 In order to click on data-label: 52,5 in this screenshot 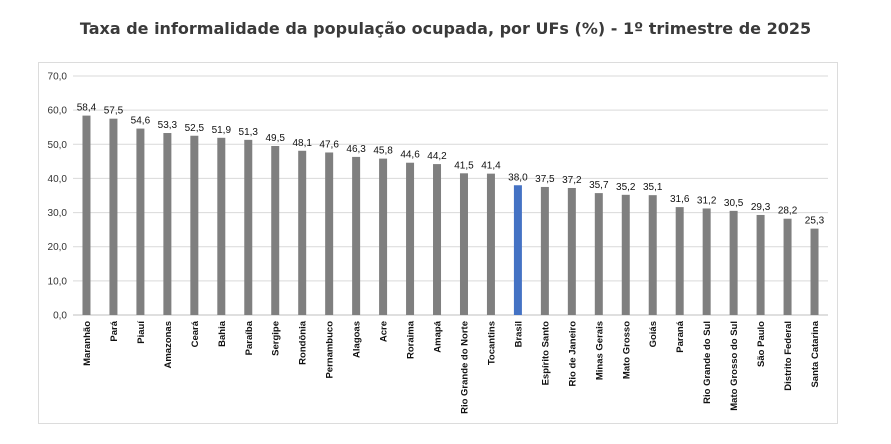, I will do `click(195, 128)`.